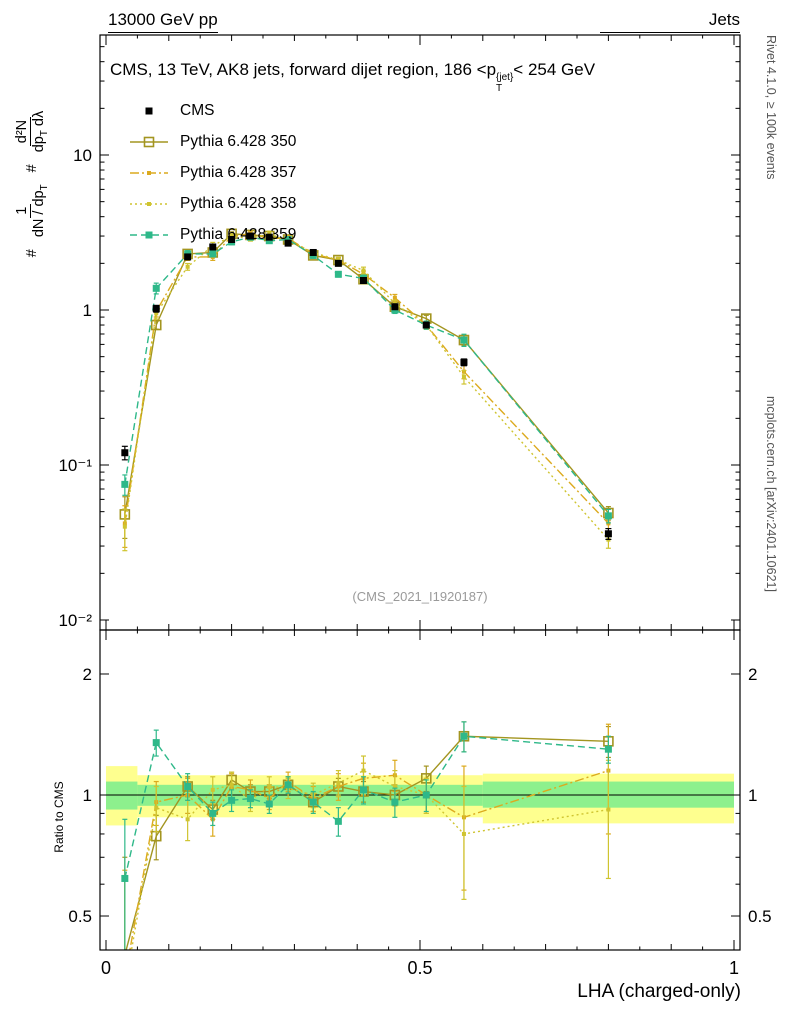 This screenshot has height=1024, width=786. Describe the element at coordinates (87, 674) in the screenshot. I see `y-ratio-tick-label-left: 2` at that location.